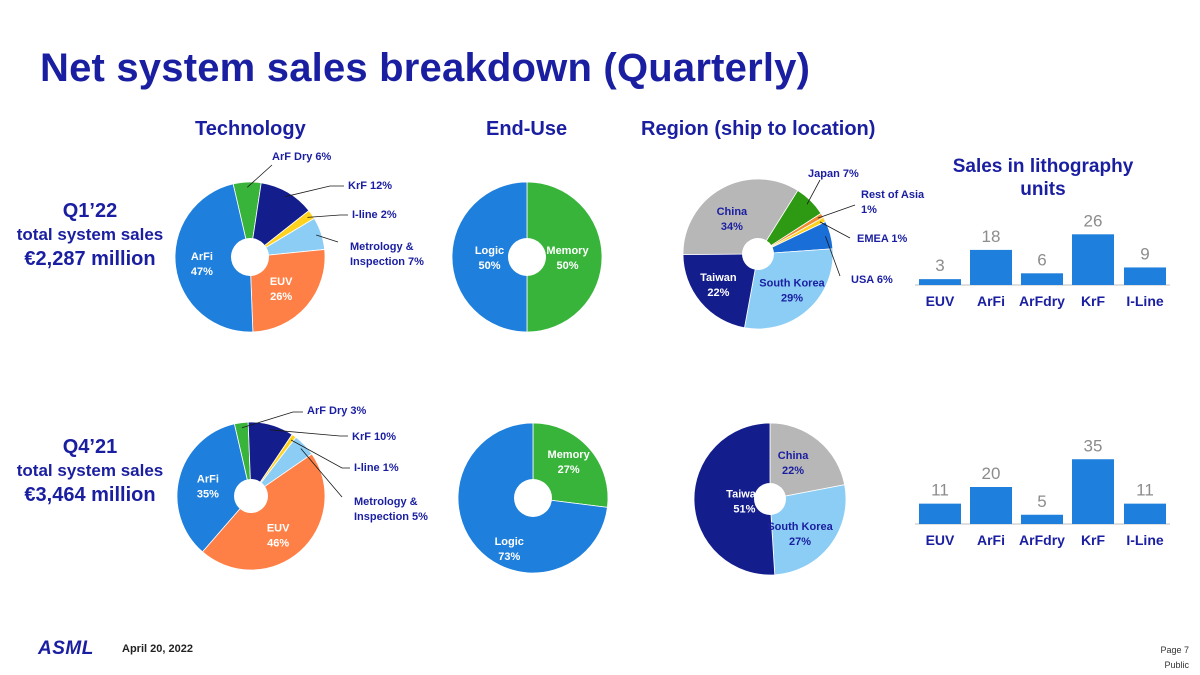 The height and width of the screenshot is (675, 1200). What do you see at coordinates (1043, 178) in the screenshot?
I see `litho-header: Sales in lithography units` at bounding box center [1043, 178].